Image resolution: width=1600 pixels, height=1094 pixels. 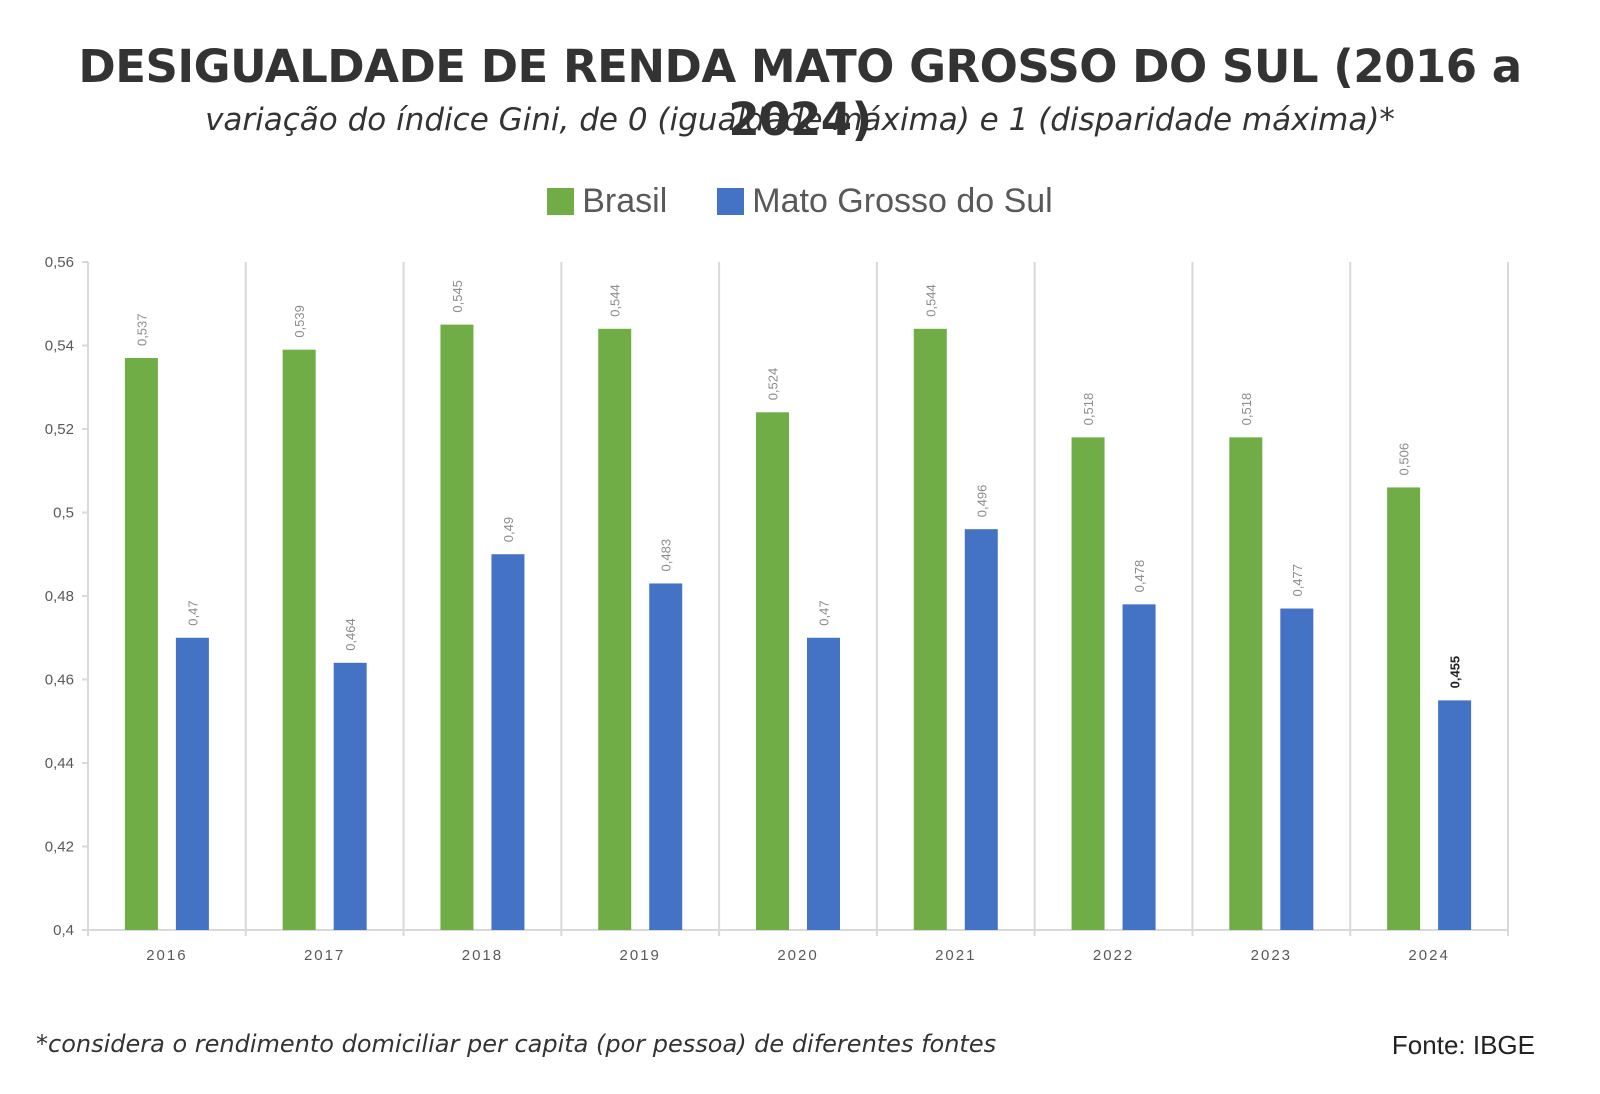 What do you see at coordinates (625, 201) in the screenshot?
I see `legend-label-brasil: Brasil` at bounding box center [625, 201].